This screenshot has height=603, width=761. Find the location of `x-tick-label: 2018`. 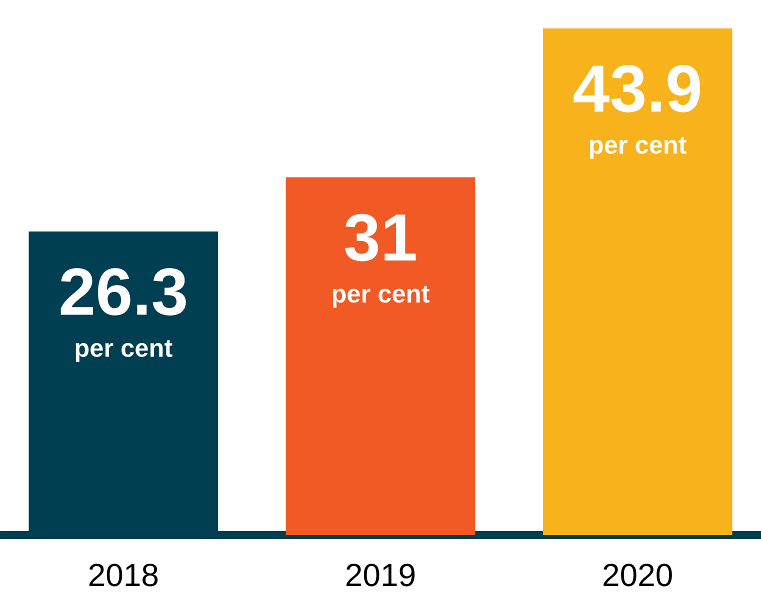

x-tick-label: 2018 is located at coordinates (123, 575).